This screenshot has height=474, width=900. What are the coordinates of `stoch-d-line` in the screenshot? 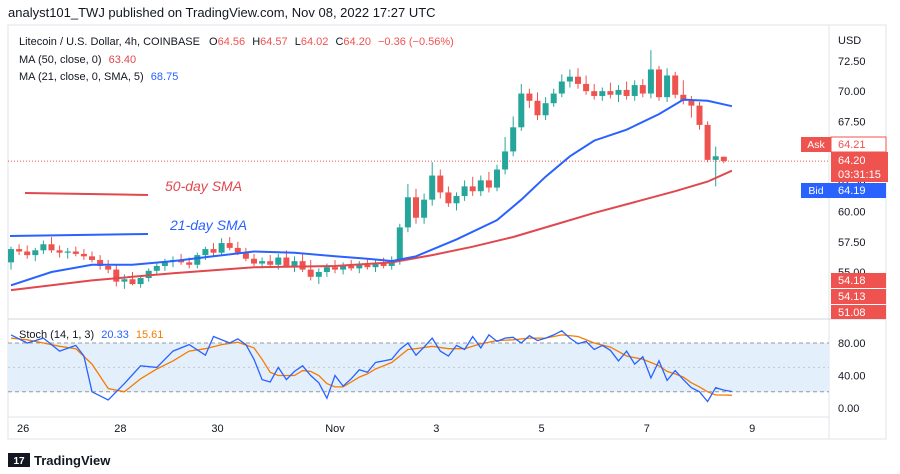 It's located at (371, 365).